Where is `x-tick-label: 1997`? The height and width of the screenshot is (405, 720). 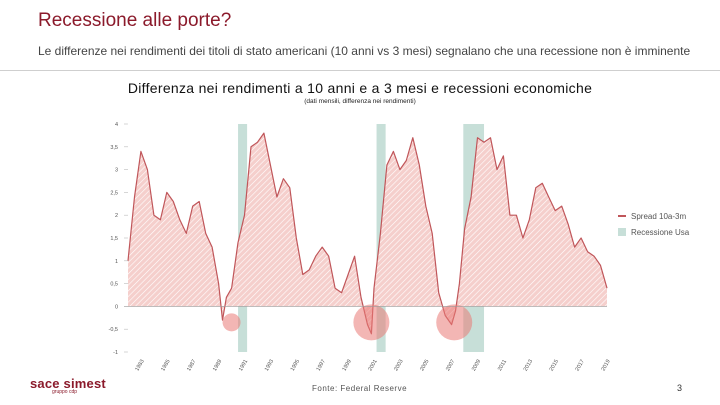
x-tick-label: 1997 is located at coordinates (321, 366).